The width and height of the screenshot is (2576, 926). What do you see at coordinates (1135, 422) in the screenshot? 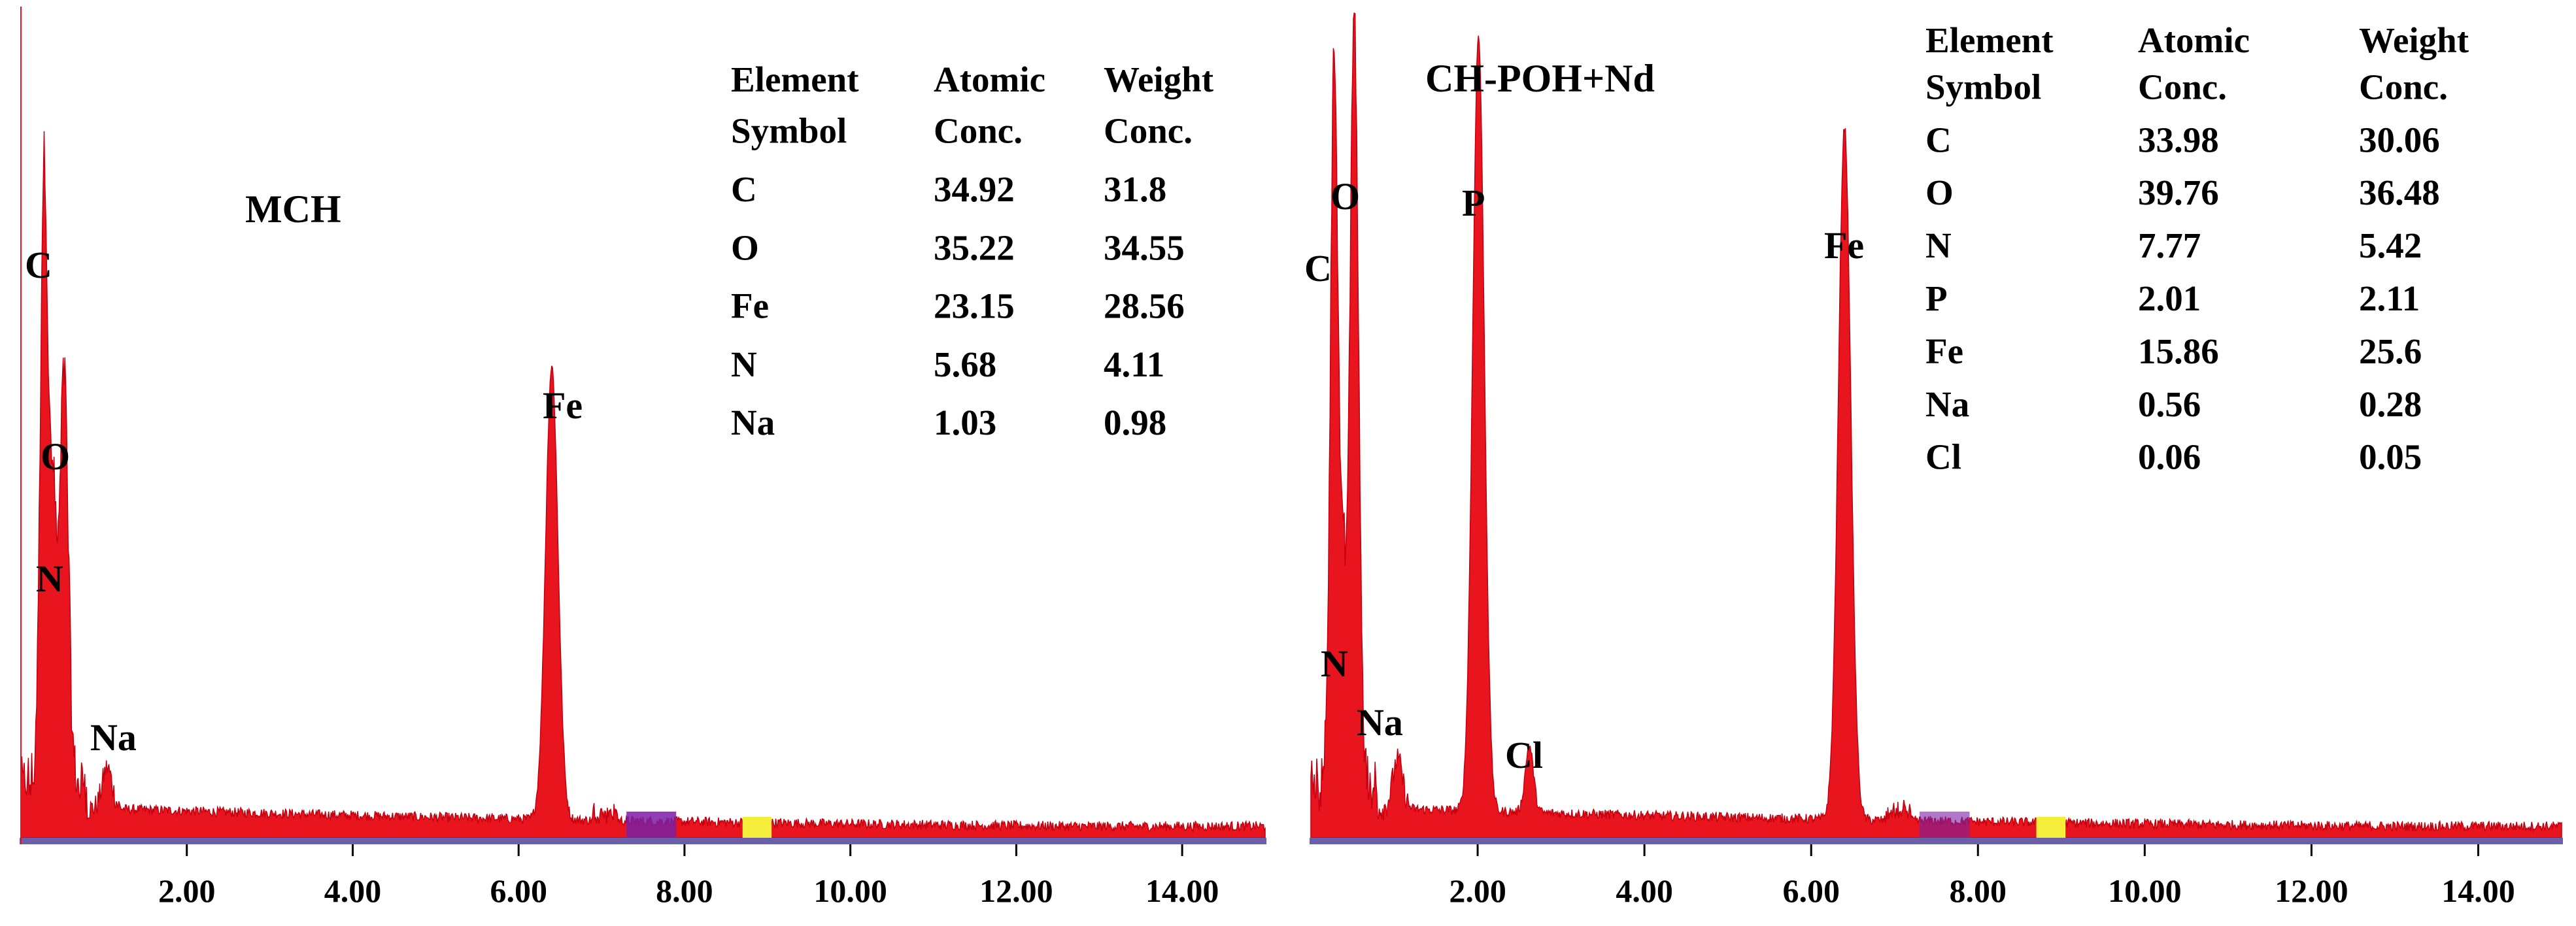
I see `table-cell: 0.98` at bounding box center [1135, 422].